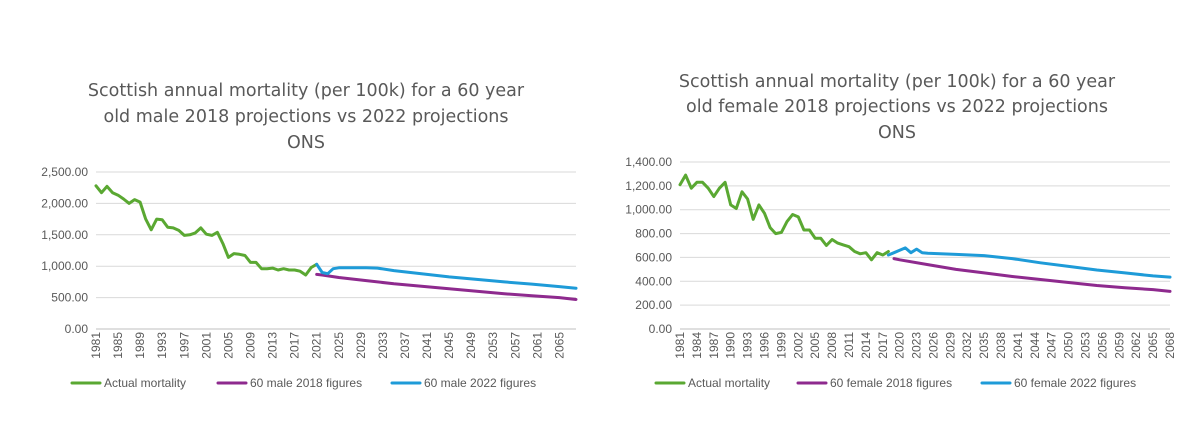 The width and height of the screenshot is (1200, 433). Describe the element at coordinates (653, 281) in the screenshot. I see `y-tick-label: 400.00` at that location.